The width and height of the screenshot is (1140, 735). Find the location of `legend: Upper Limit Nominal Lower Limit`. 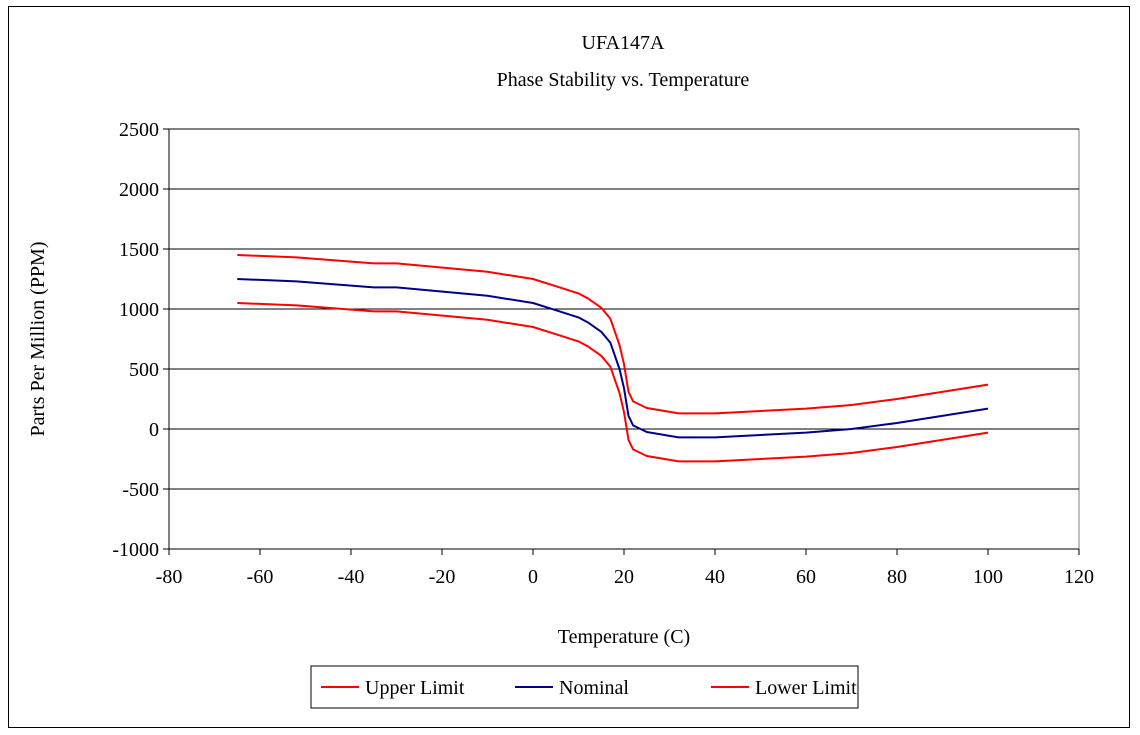

legend: Upper Limit Nominal Lower Limit is located at coordinates (584, 687).